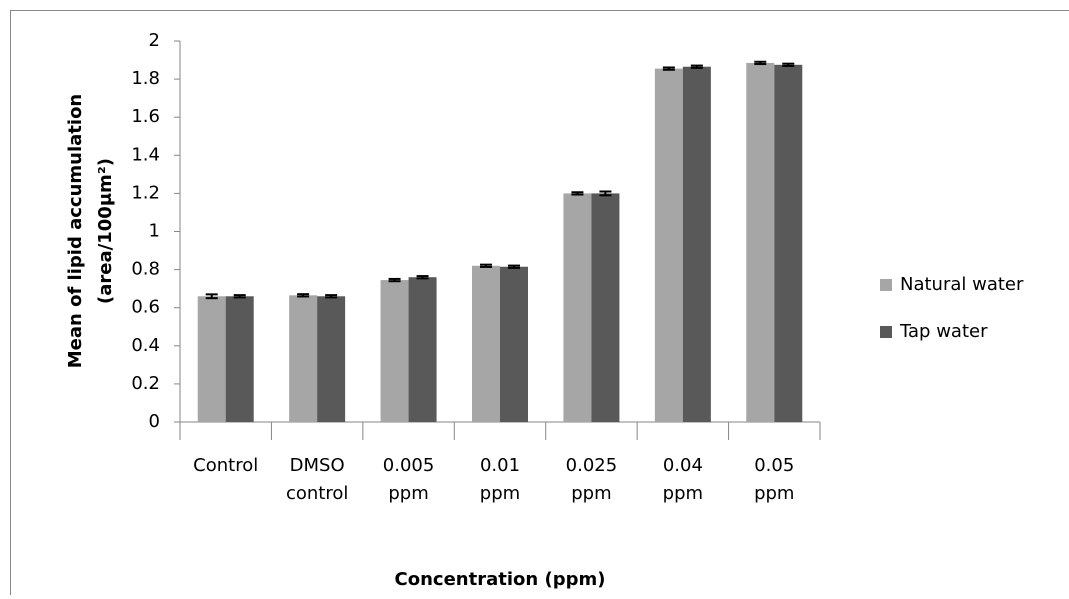 Image resolution: width=1069 pixels, height=599 pixels. Describe the element at coordinates (317, 493) in the screenshot. I see `x-tick-label: control` at that location.